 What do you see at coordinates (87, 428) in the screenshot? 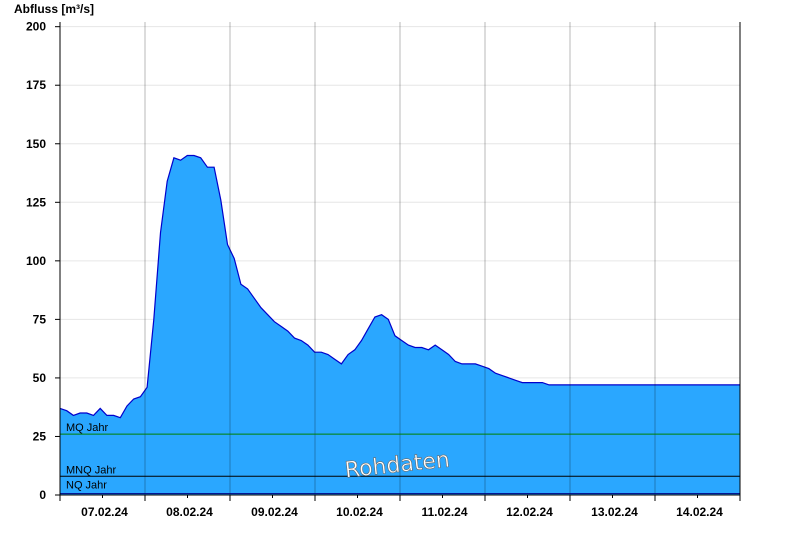
I see `reference-line-label: MQ Jahr` at bounding box center [87, 428].